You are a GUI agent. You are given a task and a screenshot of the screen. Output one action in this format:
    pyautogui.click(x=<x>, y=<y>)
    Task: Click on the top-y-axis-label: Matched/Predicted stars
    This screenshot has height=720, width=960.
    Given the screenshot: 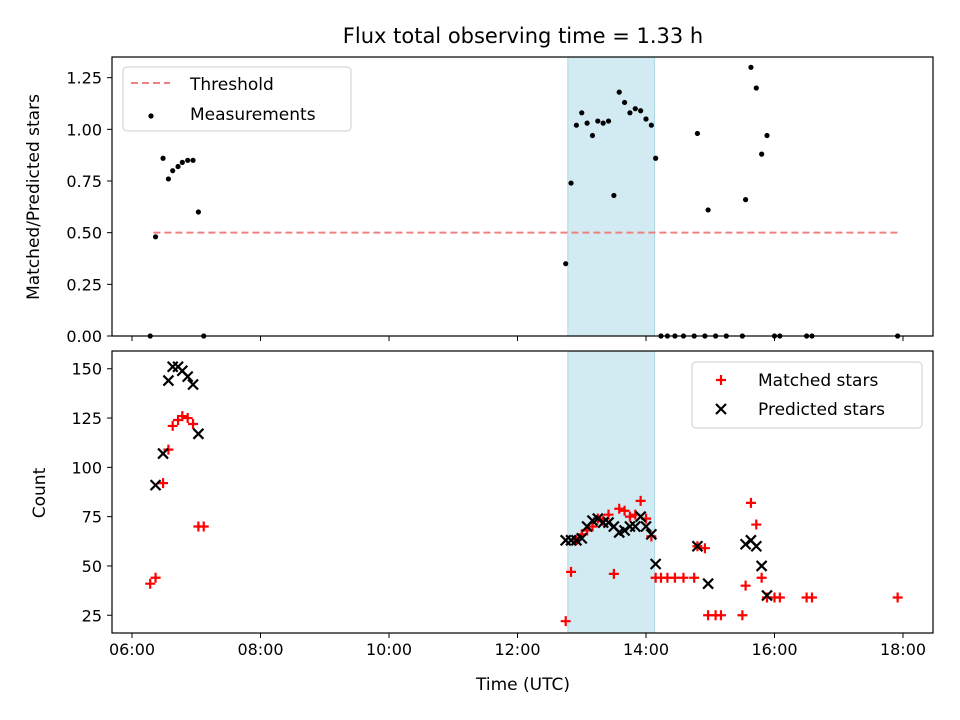 What is the action you would take?
    pyautogui.click(x=34, y=197)
    